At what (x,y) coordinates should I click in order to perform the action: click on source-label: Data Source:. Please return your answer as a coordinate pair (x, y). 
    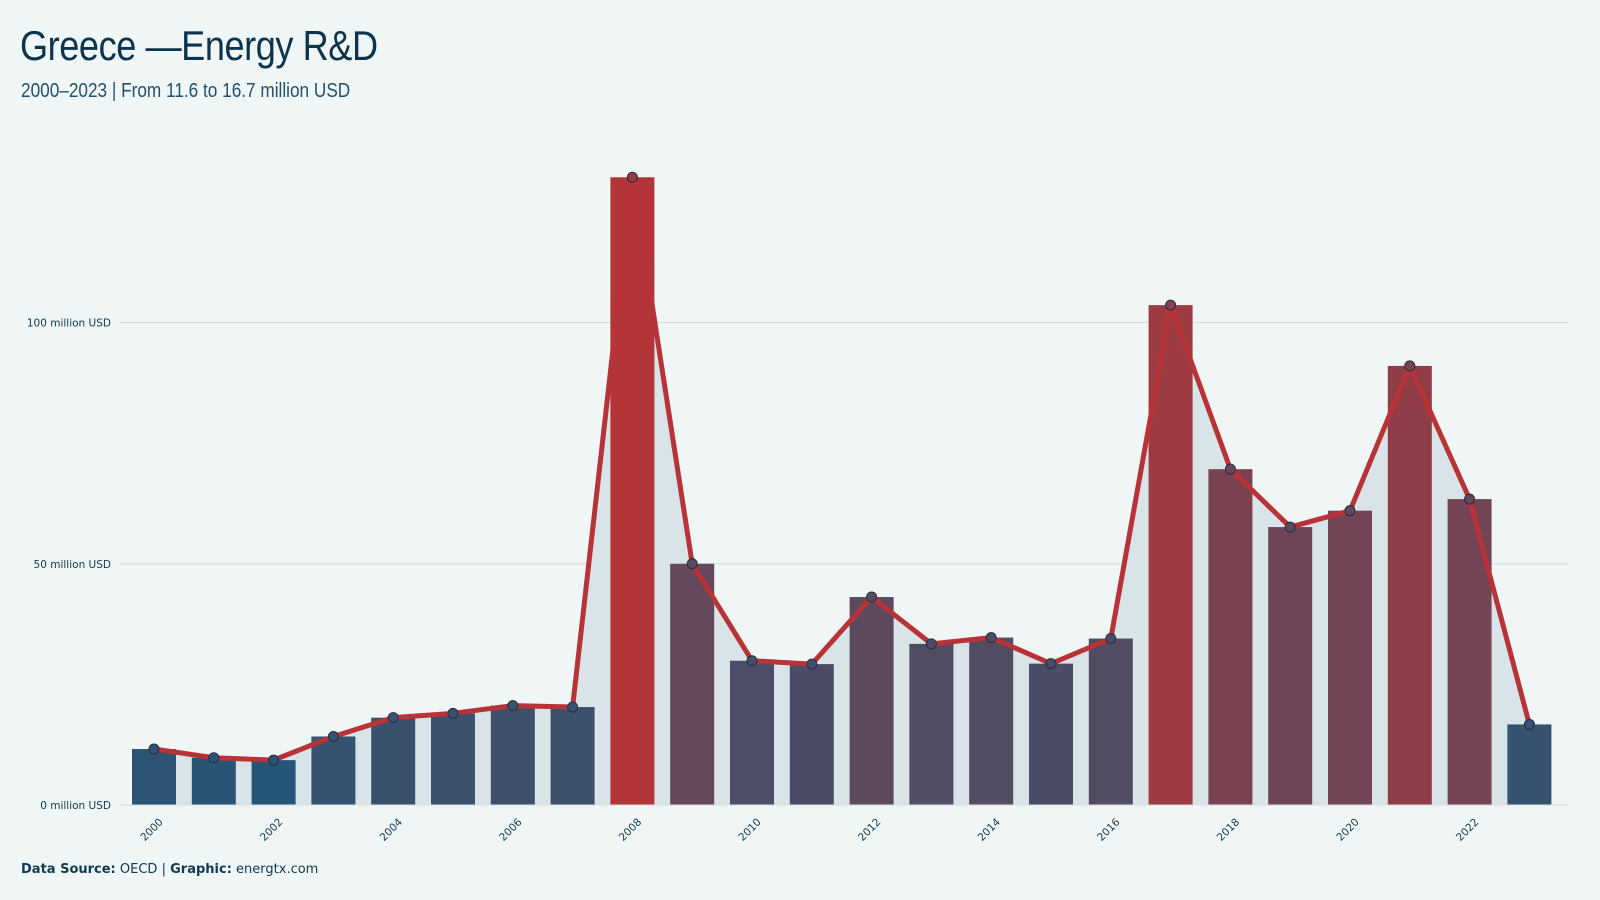
    Looking at the image, I should click on (68, 869).